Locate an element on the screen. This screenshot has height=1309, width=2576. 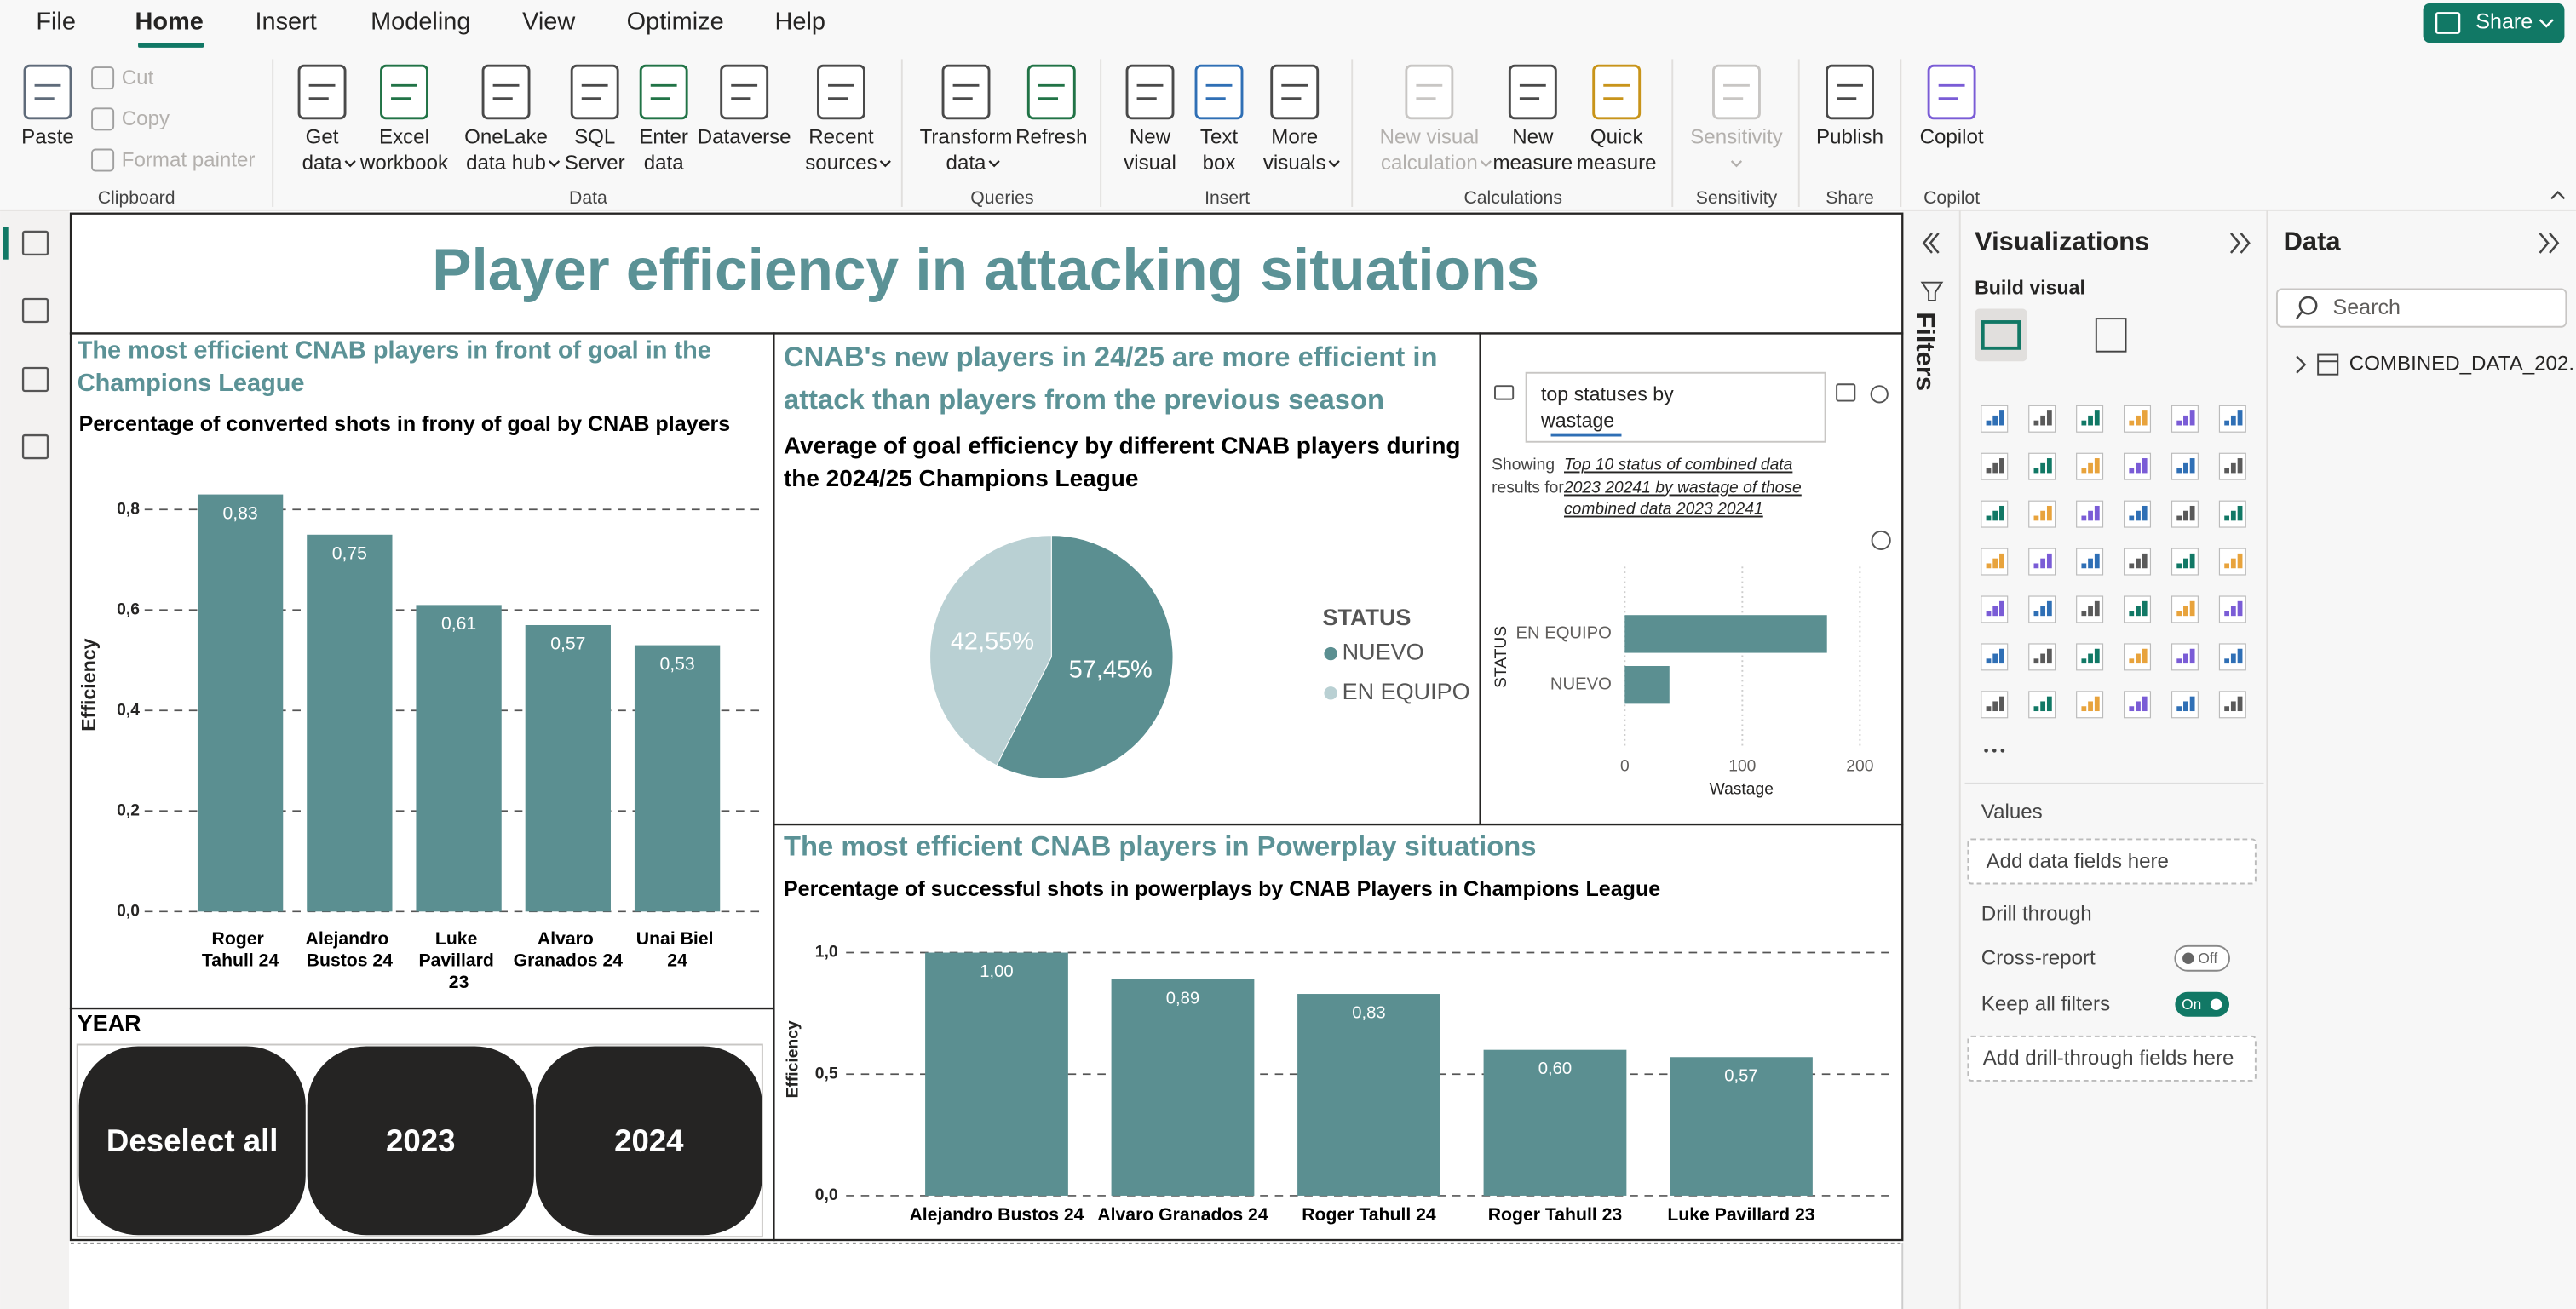
filters-title: Filters is located at coordinates (1926, 351).